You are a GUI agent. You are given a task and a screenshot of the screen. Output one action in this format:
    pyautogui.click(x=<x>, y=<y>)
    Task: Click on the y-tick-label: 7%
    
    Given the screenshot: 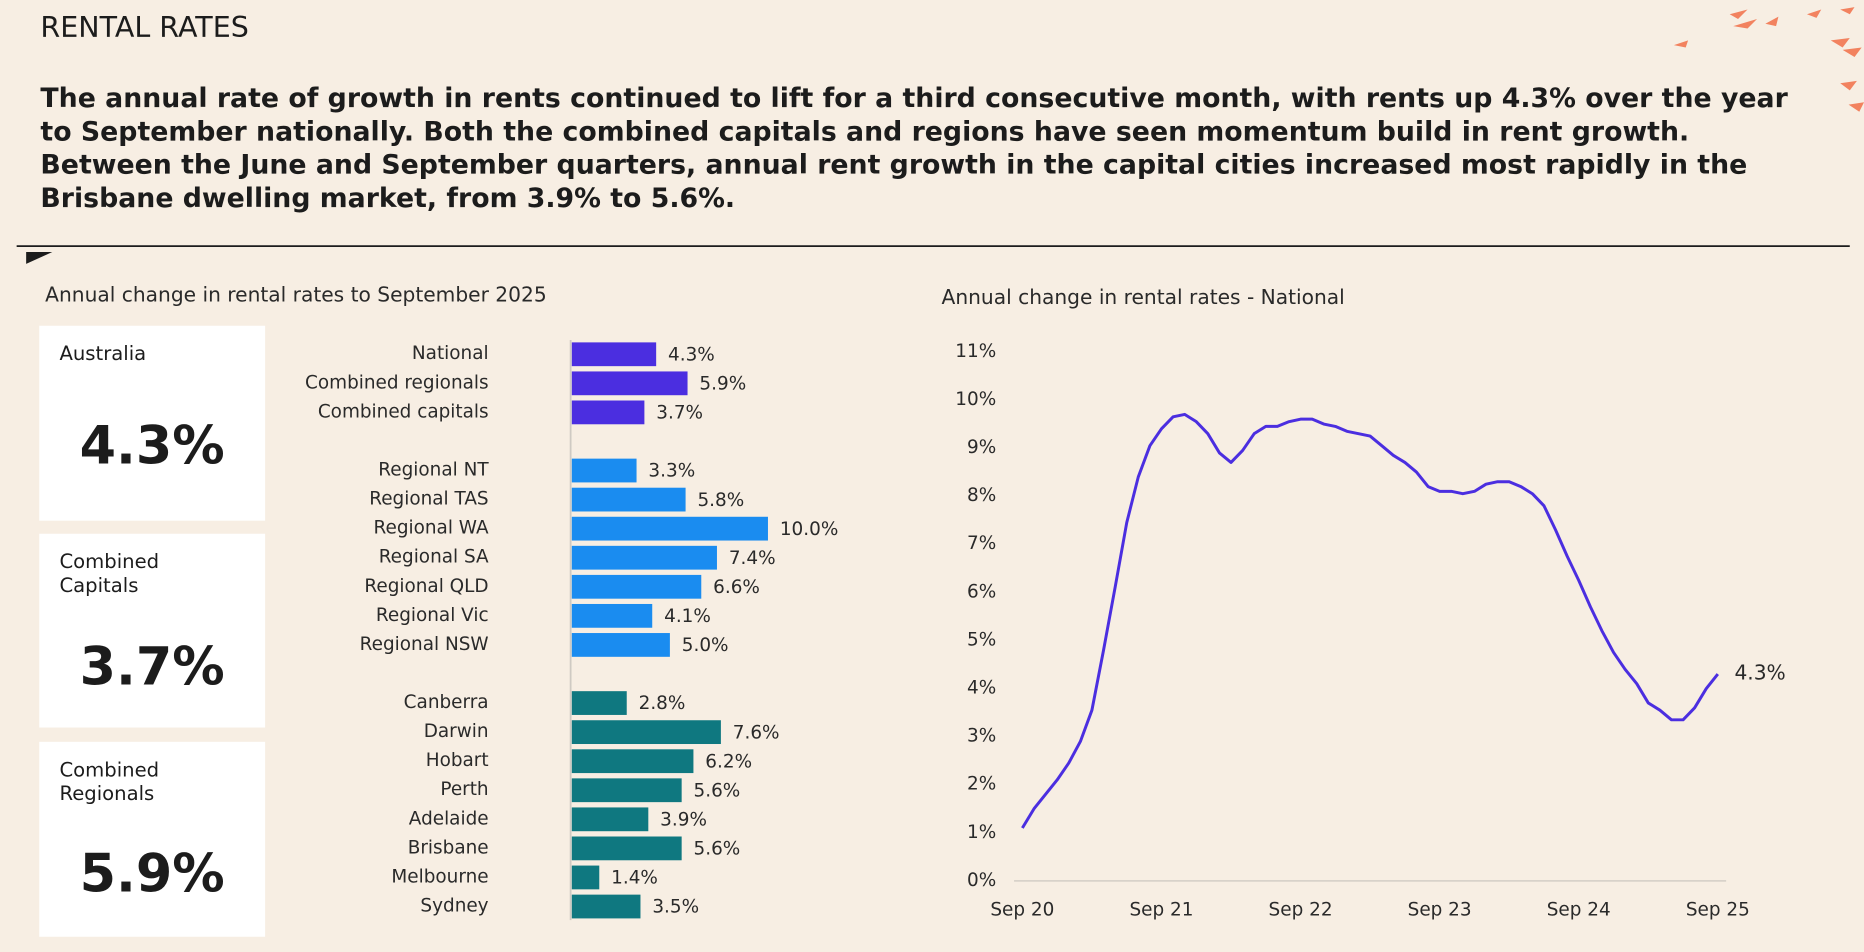 What is the action you would take?
    pyautogui.click(x=981, y=543)
    